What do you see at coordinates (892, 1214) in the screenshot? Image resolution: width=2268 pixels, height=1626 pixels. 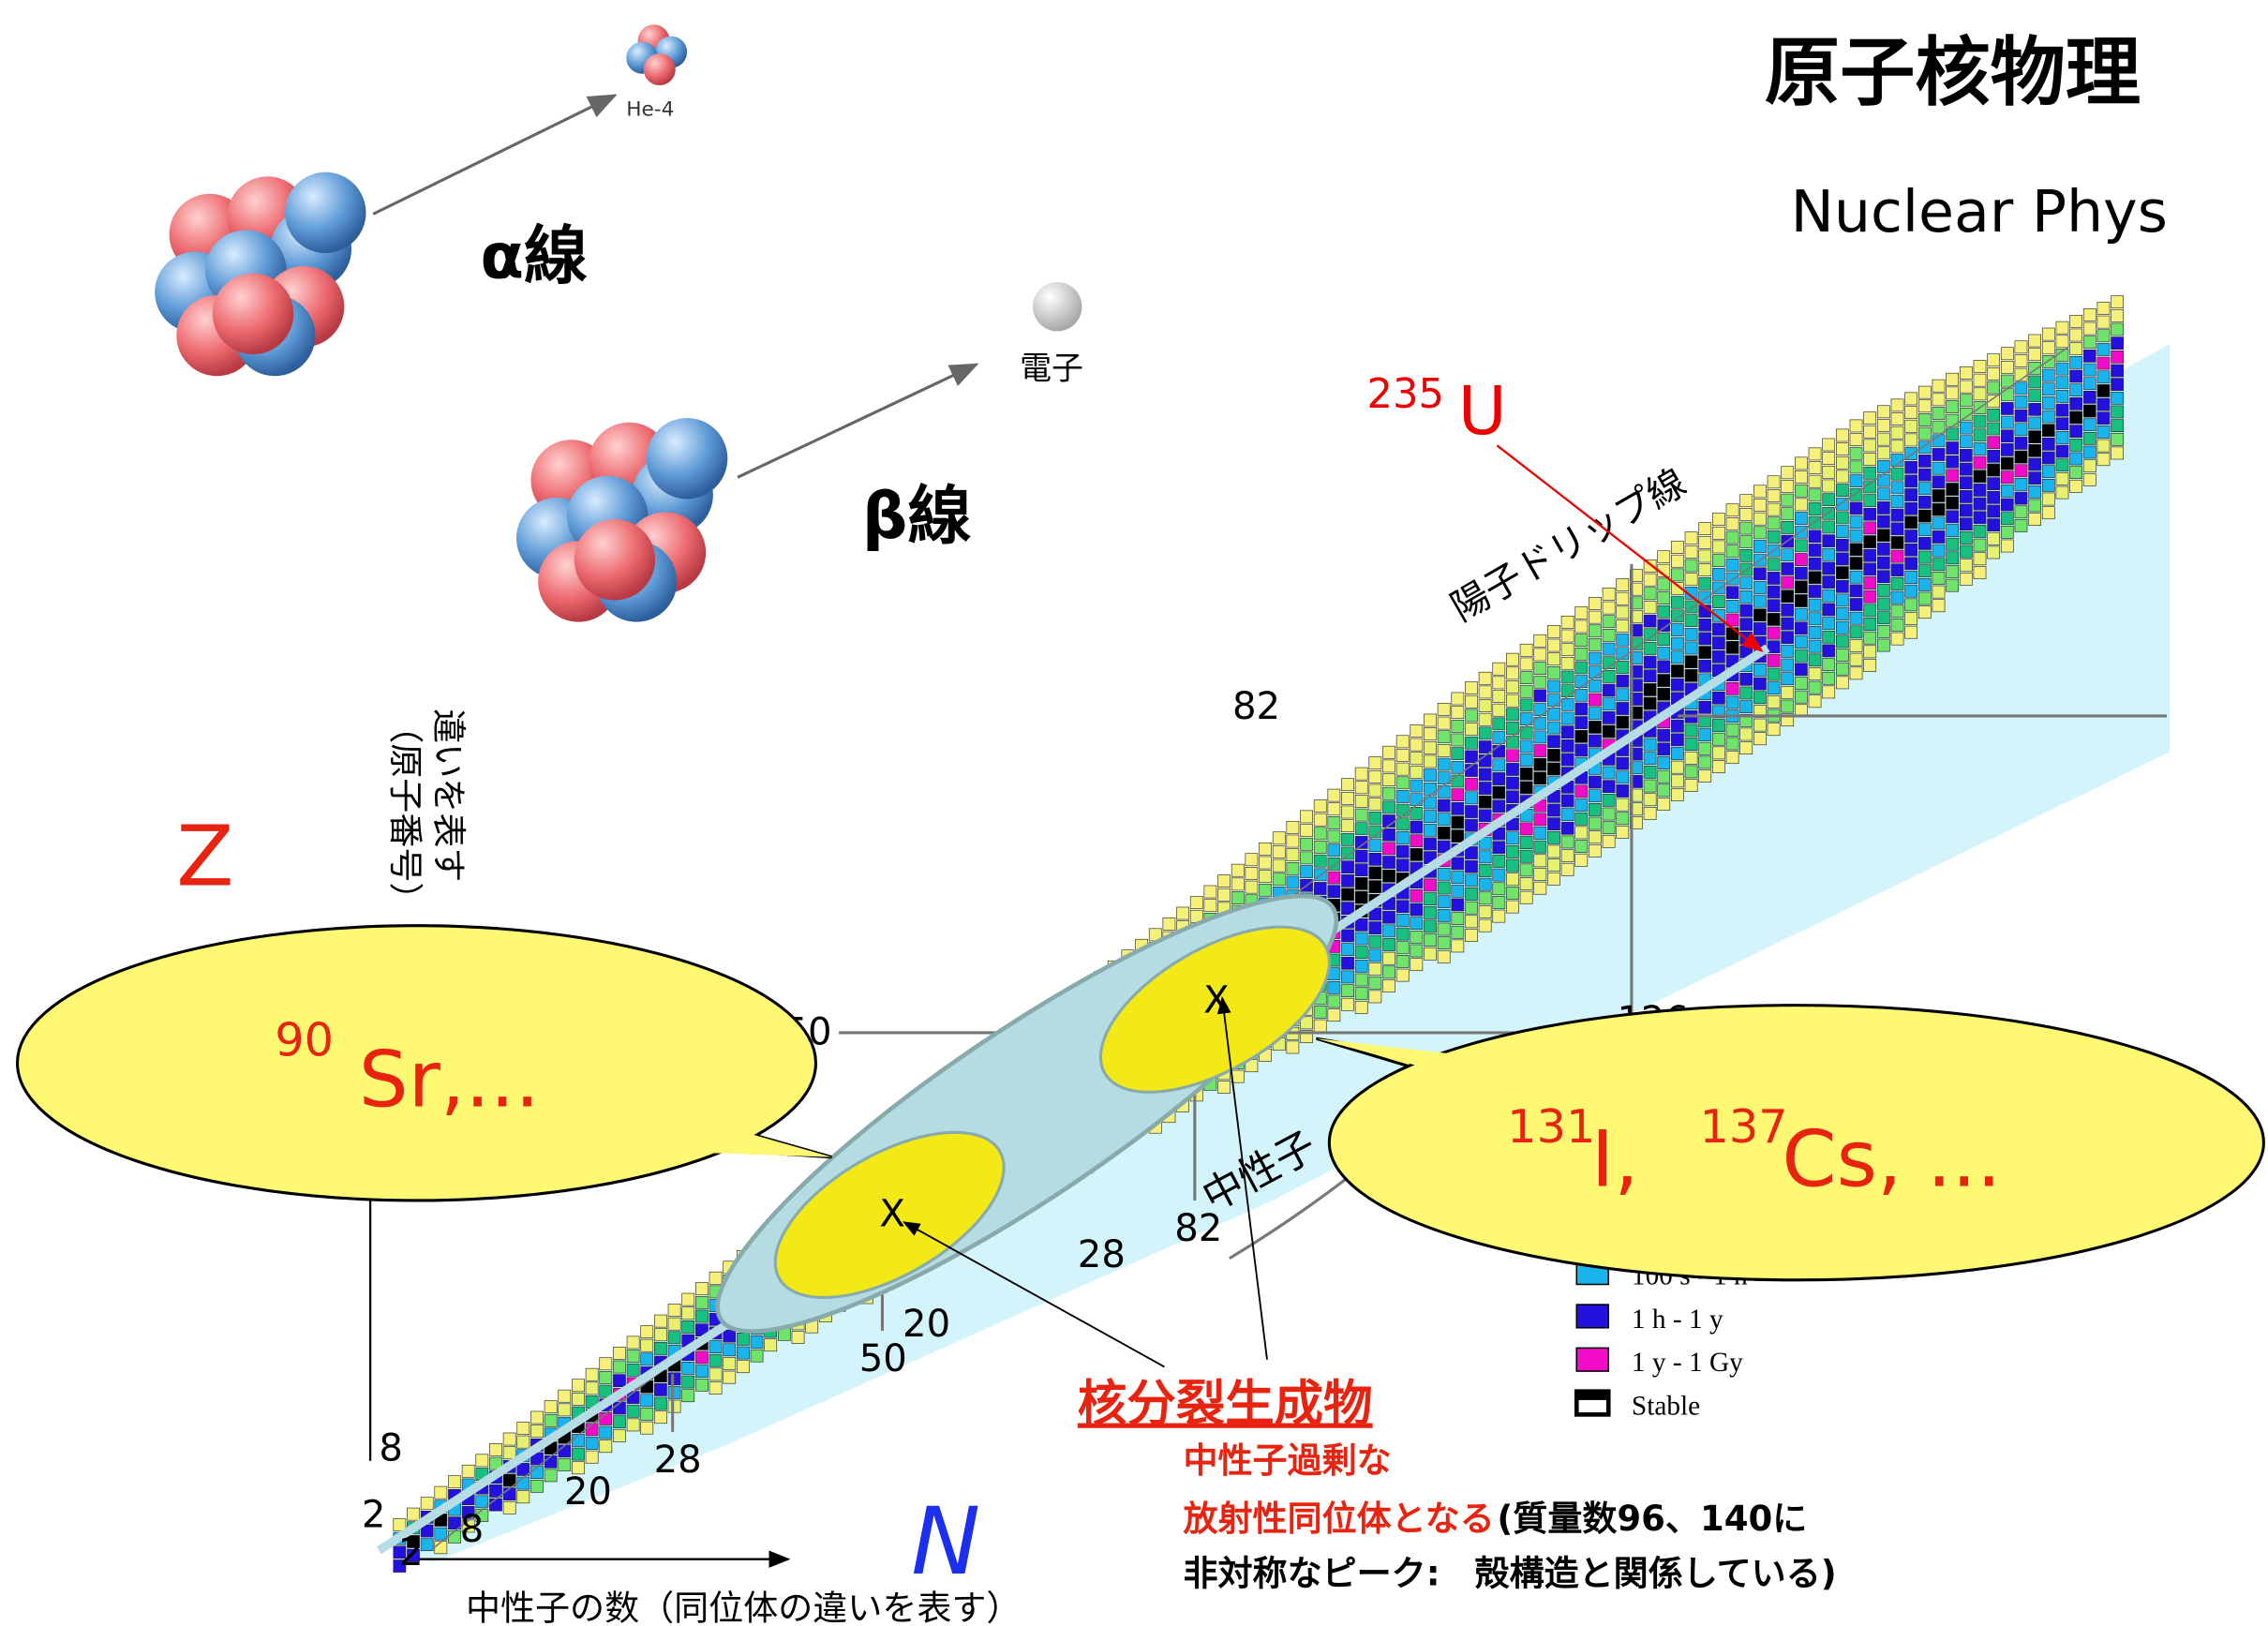 I see `peak-marker: X` at bounding box center [892, 1214].